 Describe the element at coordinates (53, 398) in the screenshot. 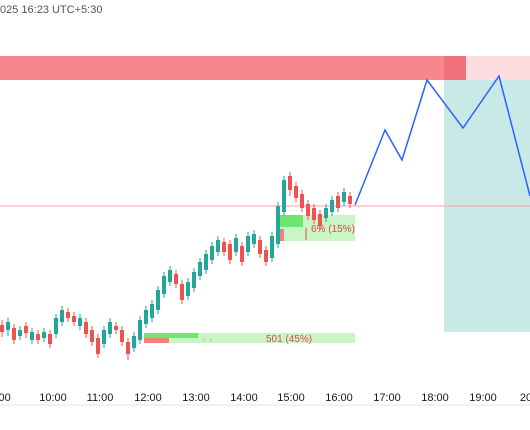

I see `time-tick: 10:00` at that location.